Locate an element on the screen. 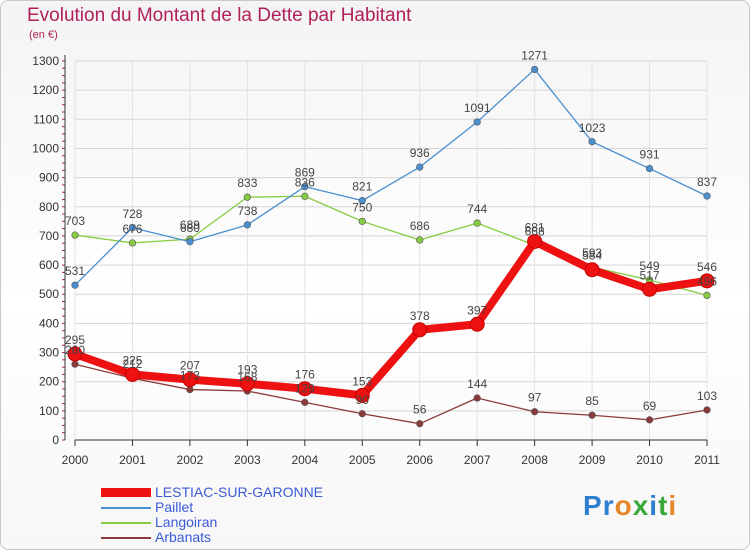 The width and height of the screenshot is (750, 550). y-tick-label: 1100 is located at coordinates (46, 119).